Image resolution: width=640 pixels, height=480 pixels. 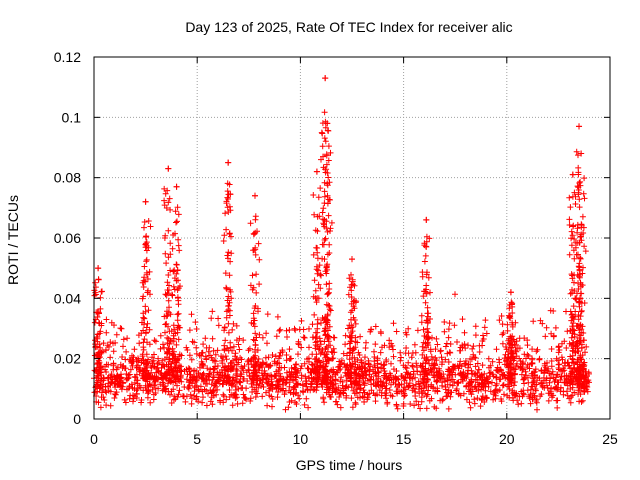 I want to click on y-tick-label: 0.12, so click(x=67, y=57).